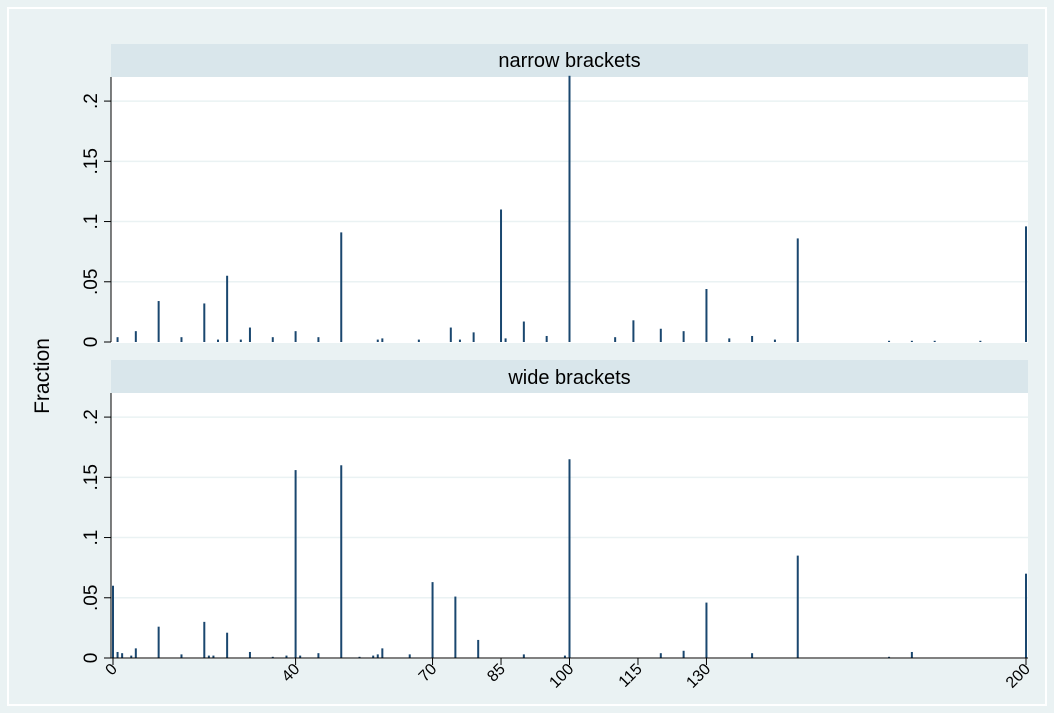 Image resolution: width=1054 pixels, height=713 pixels. I want to click on strip-title-wide-brackets: wide brackets, so click(568, 378).